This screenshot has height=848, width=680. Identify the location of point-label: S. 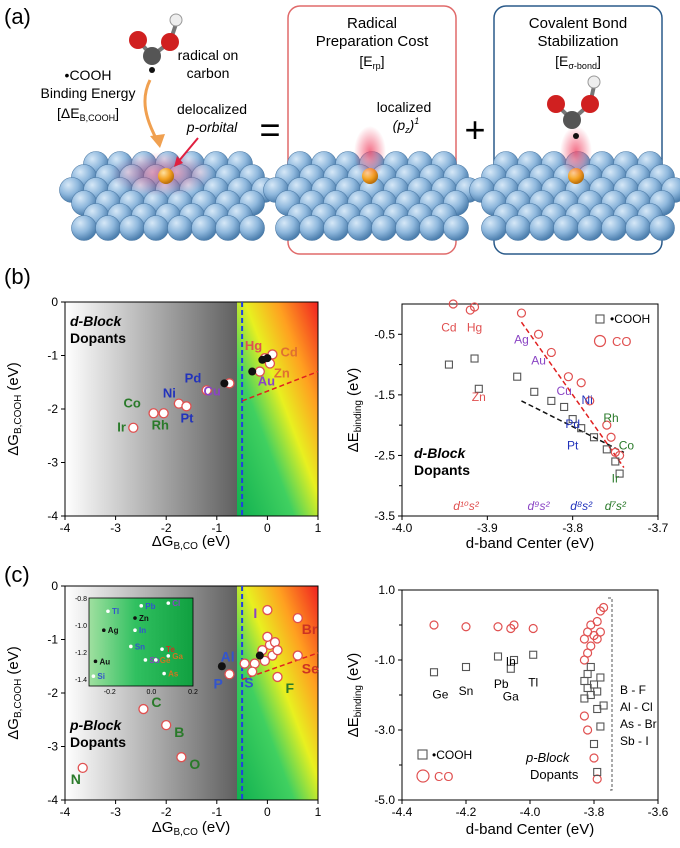
(248, 683).